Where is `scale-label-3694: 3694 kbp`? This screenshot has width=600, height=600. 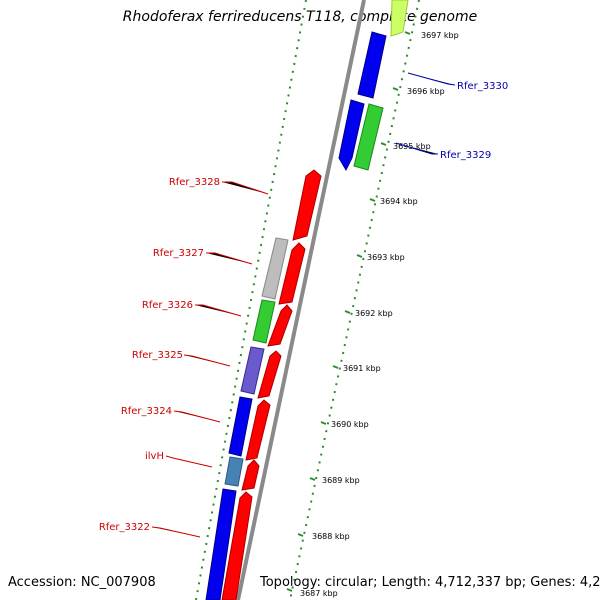
scale-label-3694: 3694 kbp is located at coordinates (399, 201).